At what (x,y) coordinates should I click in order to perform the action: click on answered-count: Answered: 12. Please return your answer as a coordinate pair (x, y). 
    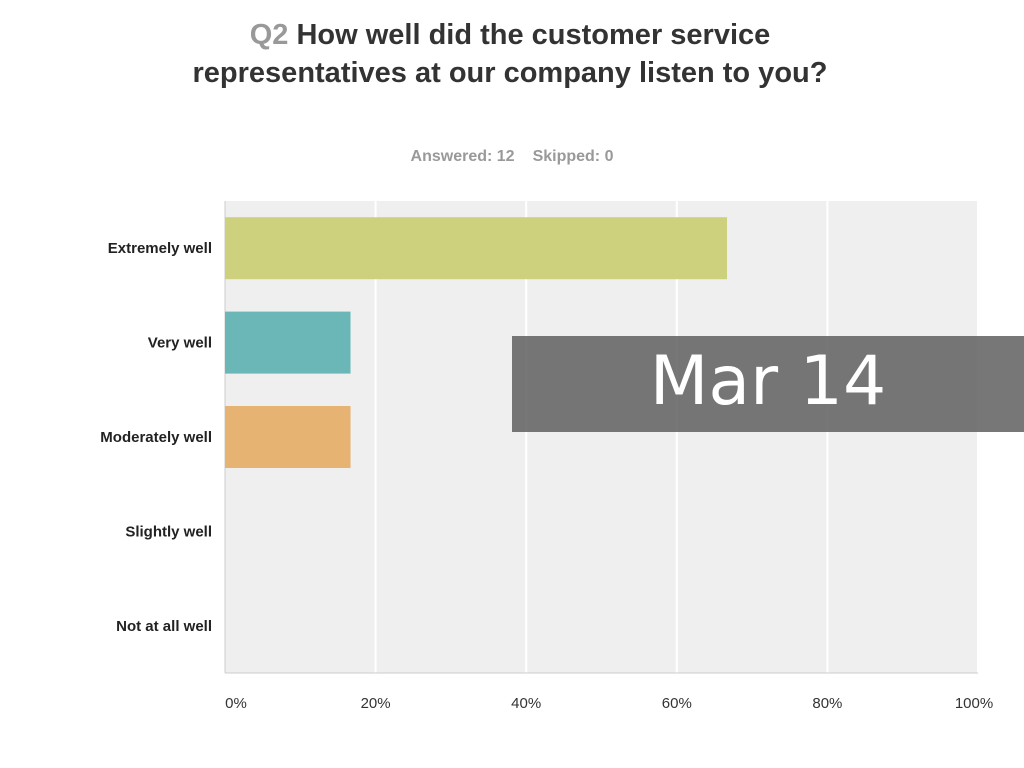
    Looking at the image, I should click on (462, 156).